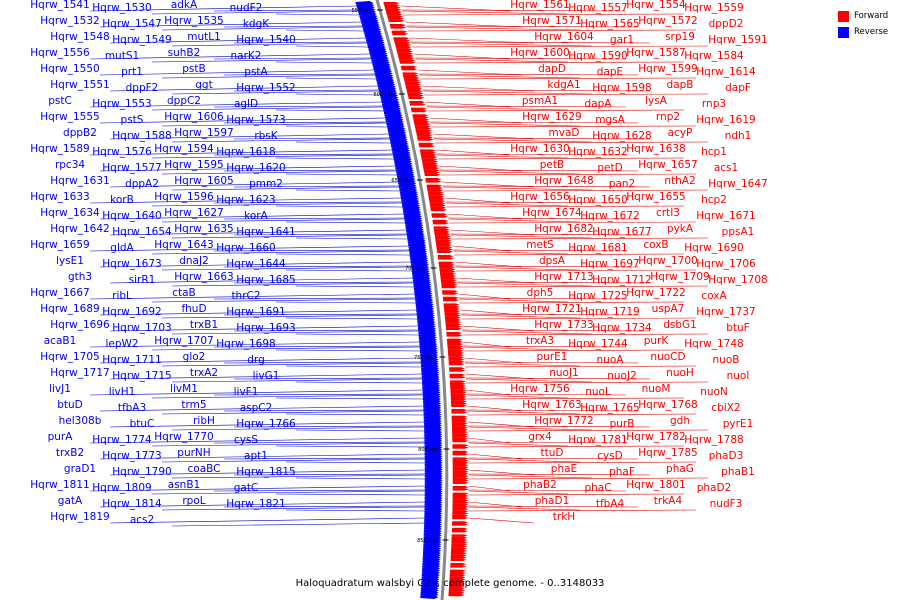 The image size is (900, 600). Describe the element at coordinates (203, 277) in the screenshot. I see `reverse-gene-label-hqrw-1663: Hqrw_1663` at that location.